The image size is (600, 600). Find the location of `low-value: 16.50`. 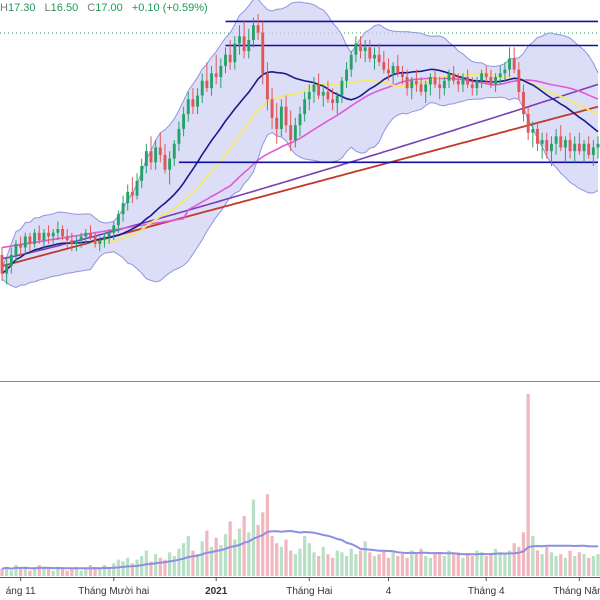

low-value: 16.50 is located at coordinates (64, 8).